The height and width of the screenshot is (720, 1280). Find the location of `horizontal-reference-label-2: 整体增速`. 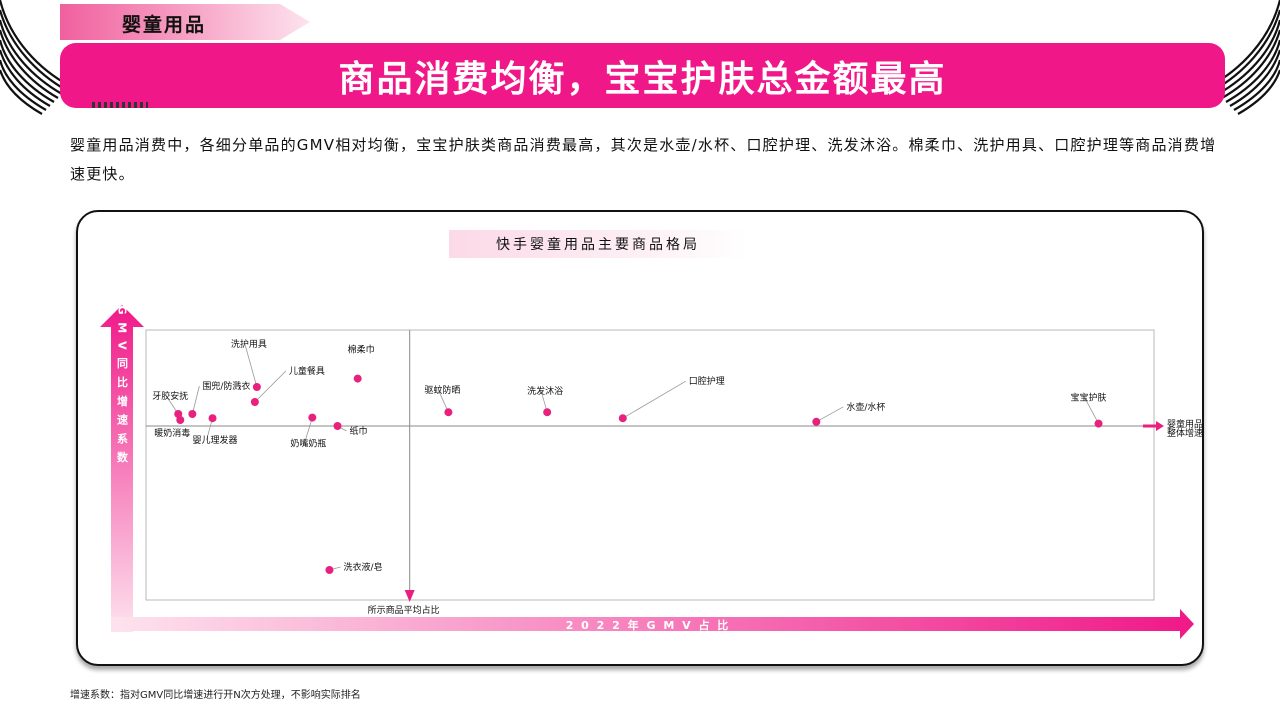

horizontal-reference-label-2: 整体增速 is located at coordinates (1185, 433).